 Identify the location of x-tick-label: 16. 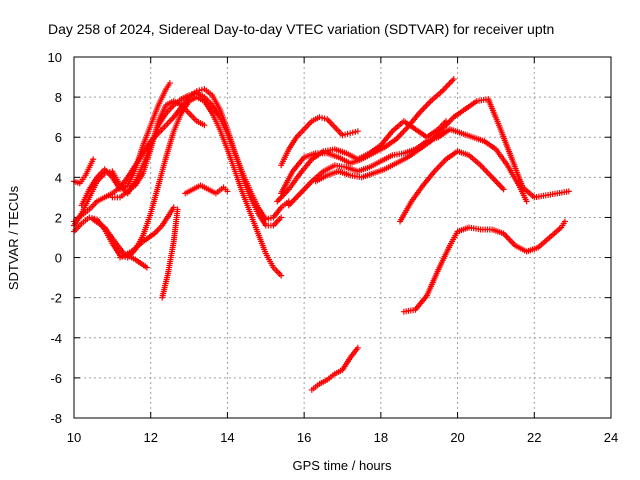
(304, 437).